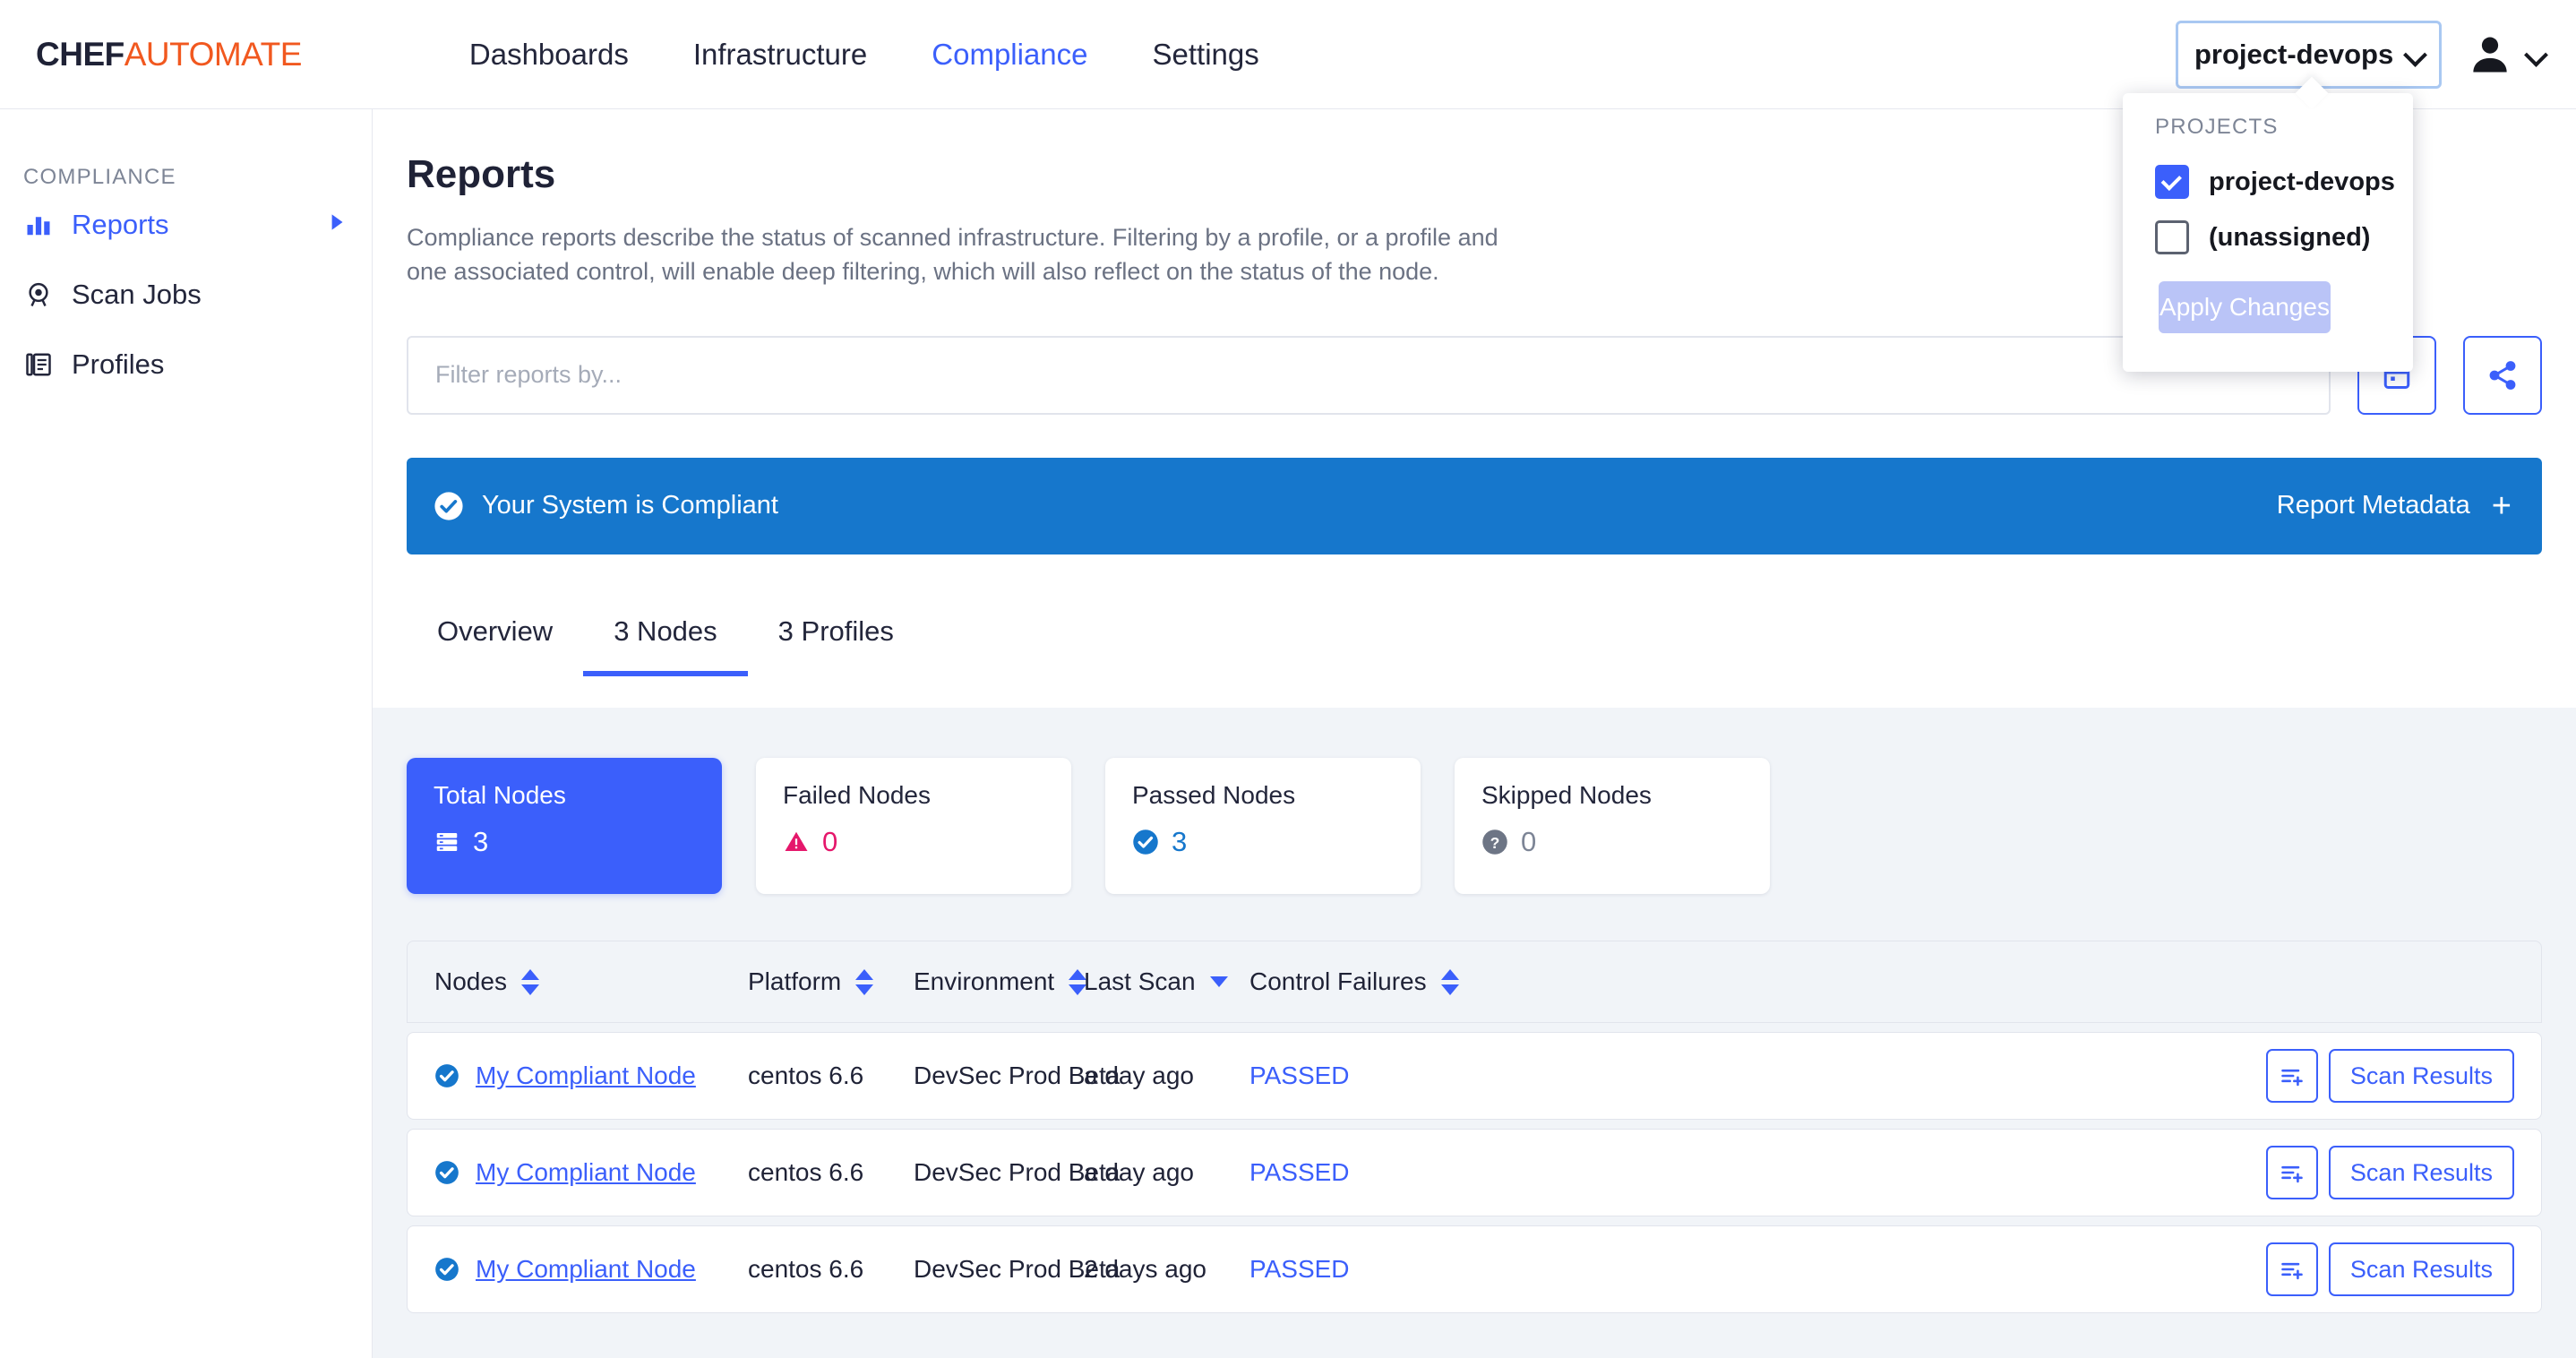  Describe the element at coordinates (213, 54) in the screenshot. I see `brand-logo-automate: AUTOMATE` at that location.